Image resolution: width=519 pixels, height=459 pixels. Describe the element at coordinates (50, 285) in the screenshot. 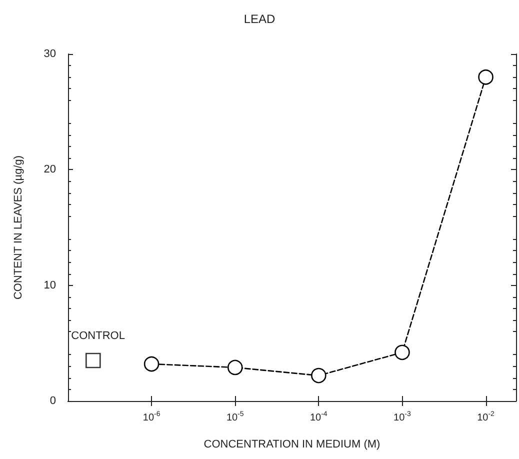

I see `y-tick-label: 10` at that location.